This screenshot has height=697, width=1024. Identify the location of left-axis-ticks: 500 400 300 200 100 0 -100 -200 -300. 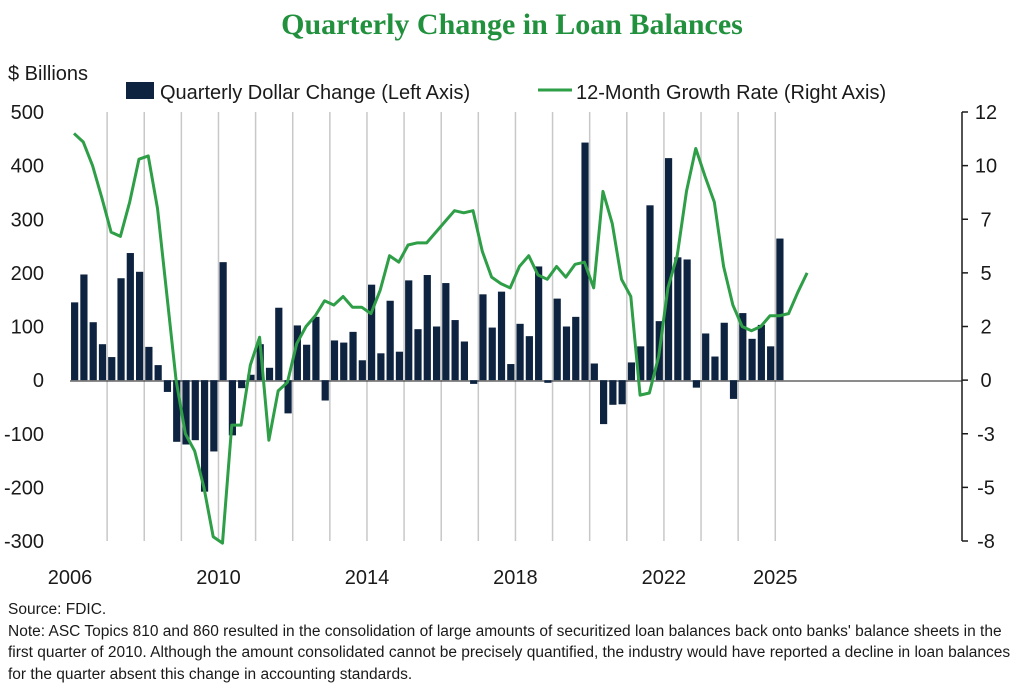
(24, 327).